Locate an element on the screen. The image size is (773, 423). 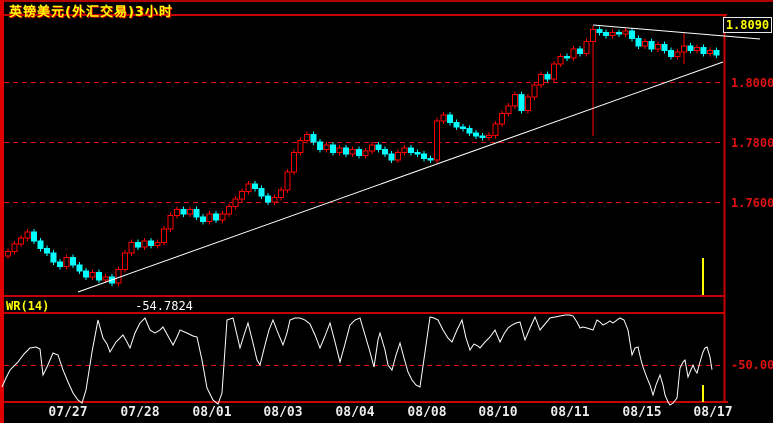
time-axis-label: 07/28 is located at coordinates (140, 412).